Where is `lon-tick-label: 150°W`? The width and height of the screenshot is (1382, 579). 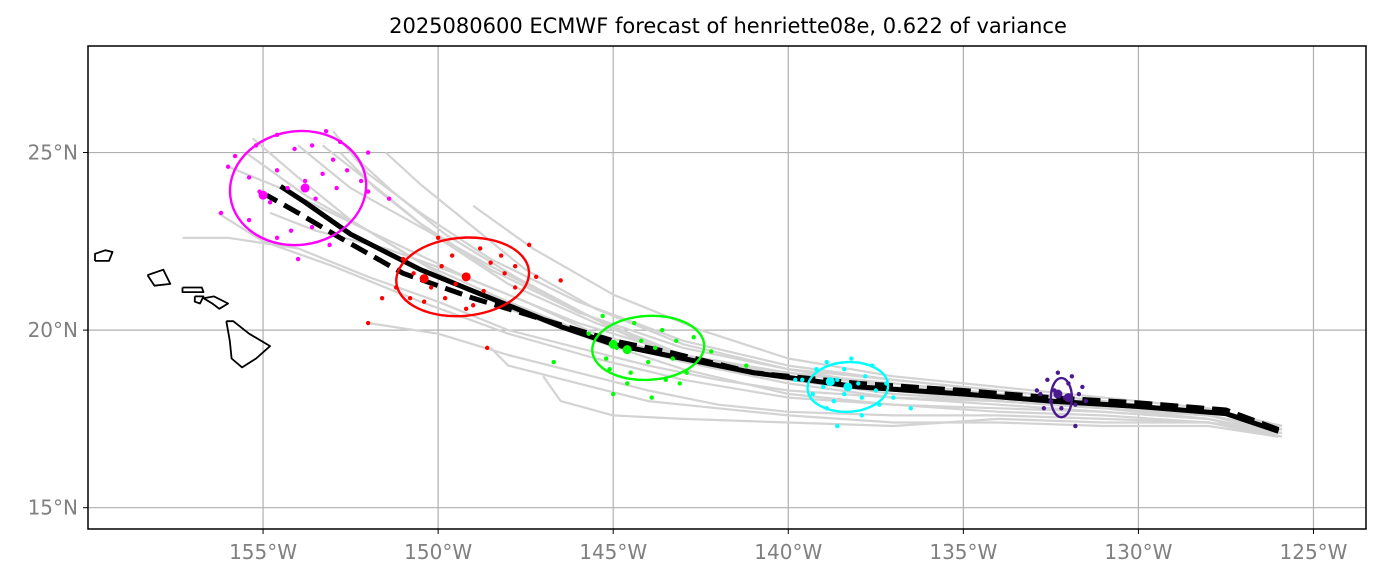
lon-tick-label: 150°W is located at coordinates (438, 552).